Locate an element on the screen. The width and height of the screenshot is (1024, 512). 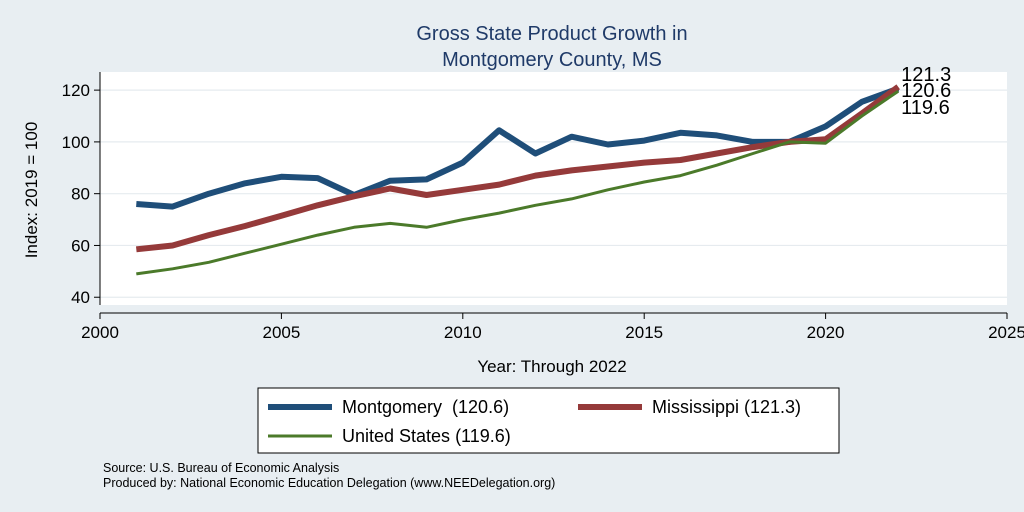
y-tick-label-100: 100 is located at coordinates (76, 142).